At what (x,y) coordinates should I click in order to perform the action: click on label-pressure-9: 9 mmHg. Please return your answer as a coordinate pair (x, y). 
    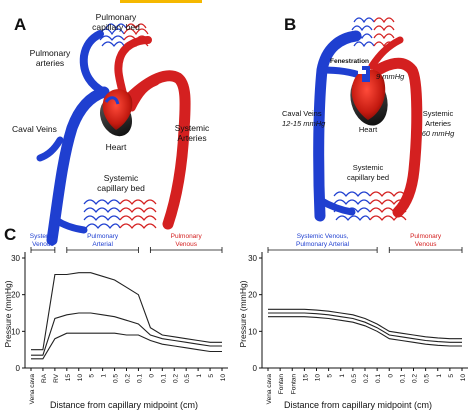
    Looking at the image, I should click on (390, 76).